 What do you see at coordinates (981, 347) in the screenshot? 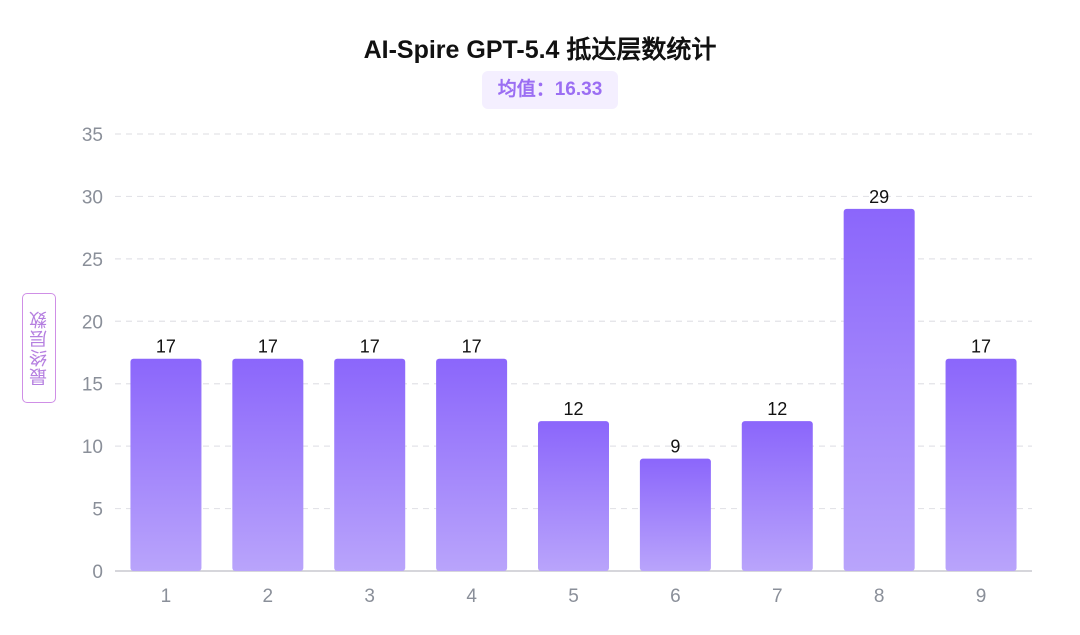
I see `value-label-9: 17` at bounding box center [981, 347].